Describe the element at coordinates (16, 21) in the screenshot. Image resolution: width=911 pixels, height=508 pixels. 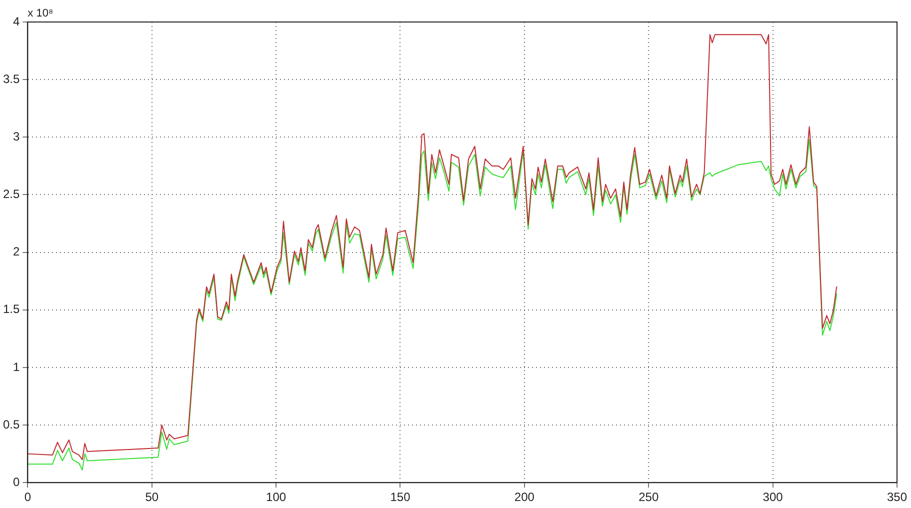
I see `y-tick-label: 4` at that location.